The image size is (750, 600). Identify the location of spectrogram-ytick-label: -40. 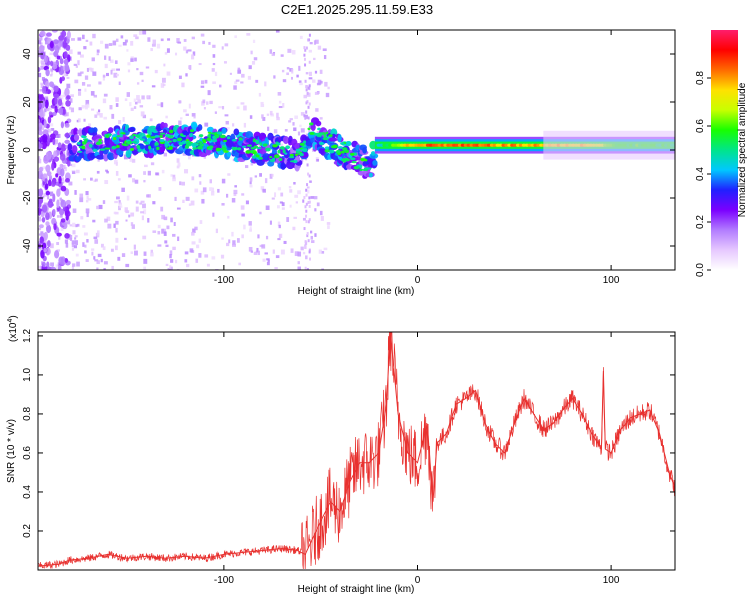
(27, 245).